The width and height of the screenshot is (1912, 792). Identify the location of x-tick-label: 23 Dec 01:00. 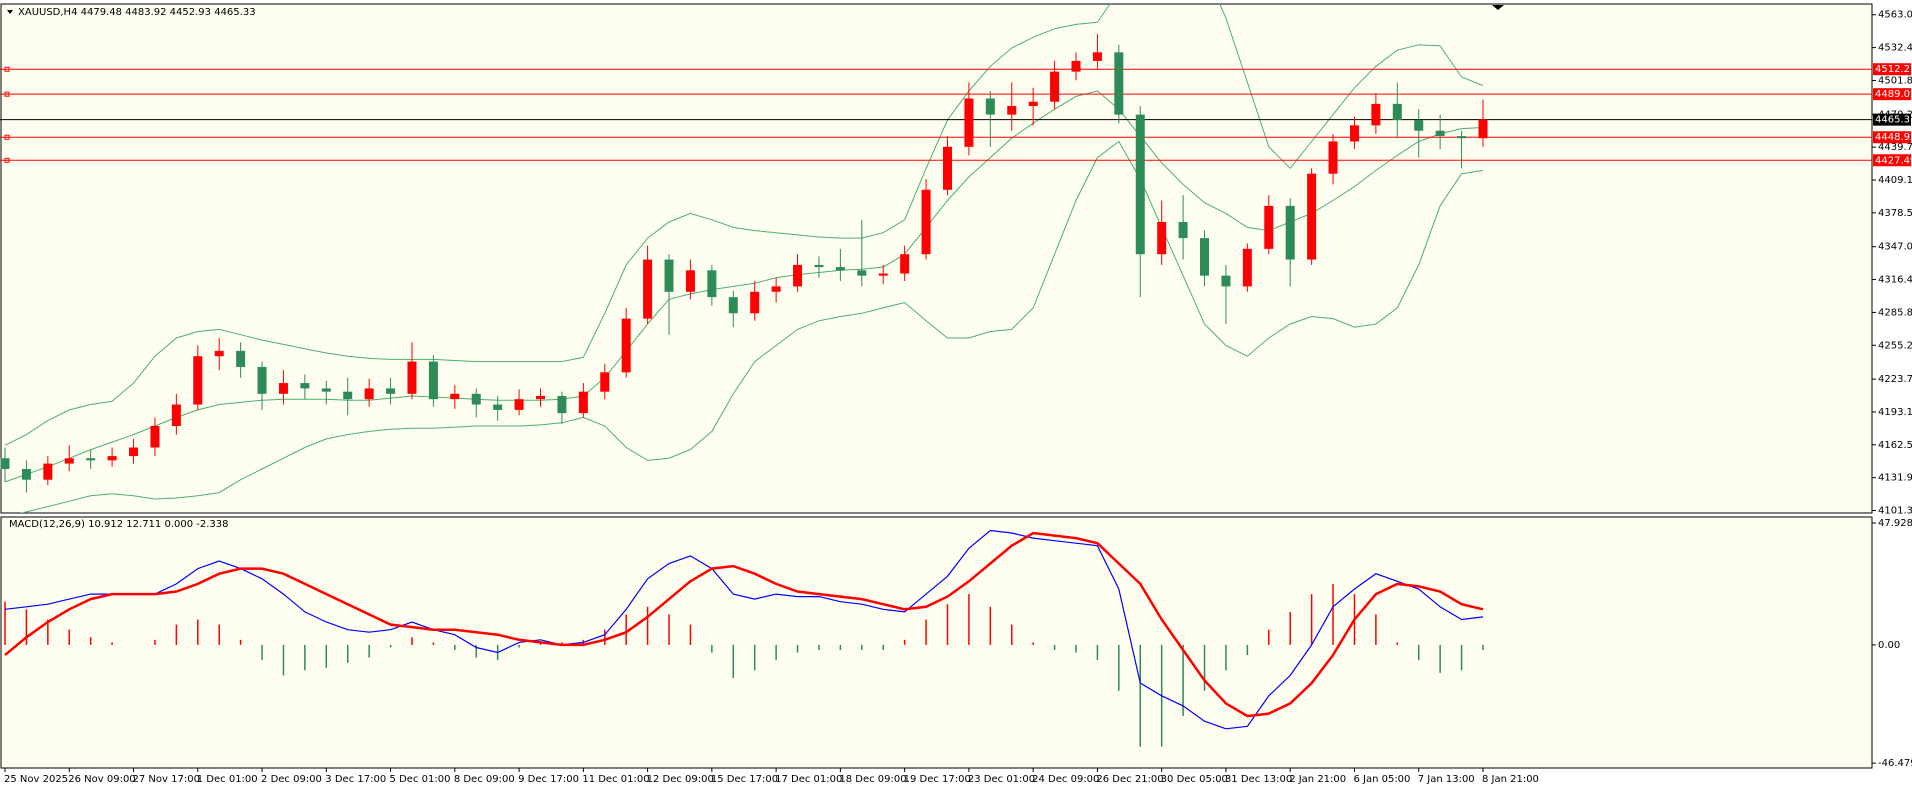
(1001, 779).